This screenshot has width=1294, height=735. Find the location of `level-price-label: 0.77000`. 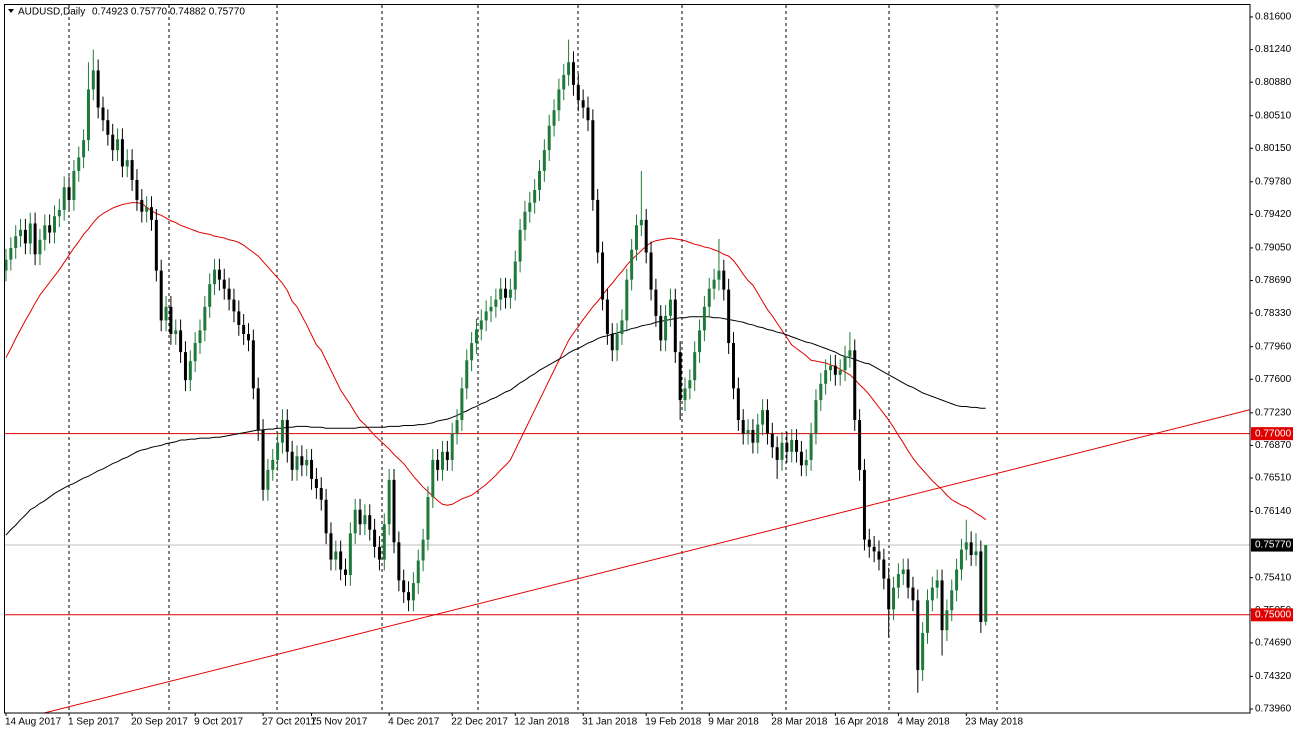

level-price-label: 0.77000 is located at coordinates (1273, 433).